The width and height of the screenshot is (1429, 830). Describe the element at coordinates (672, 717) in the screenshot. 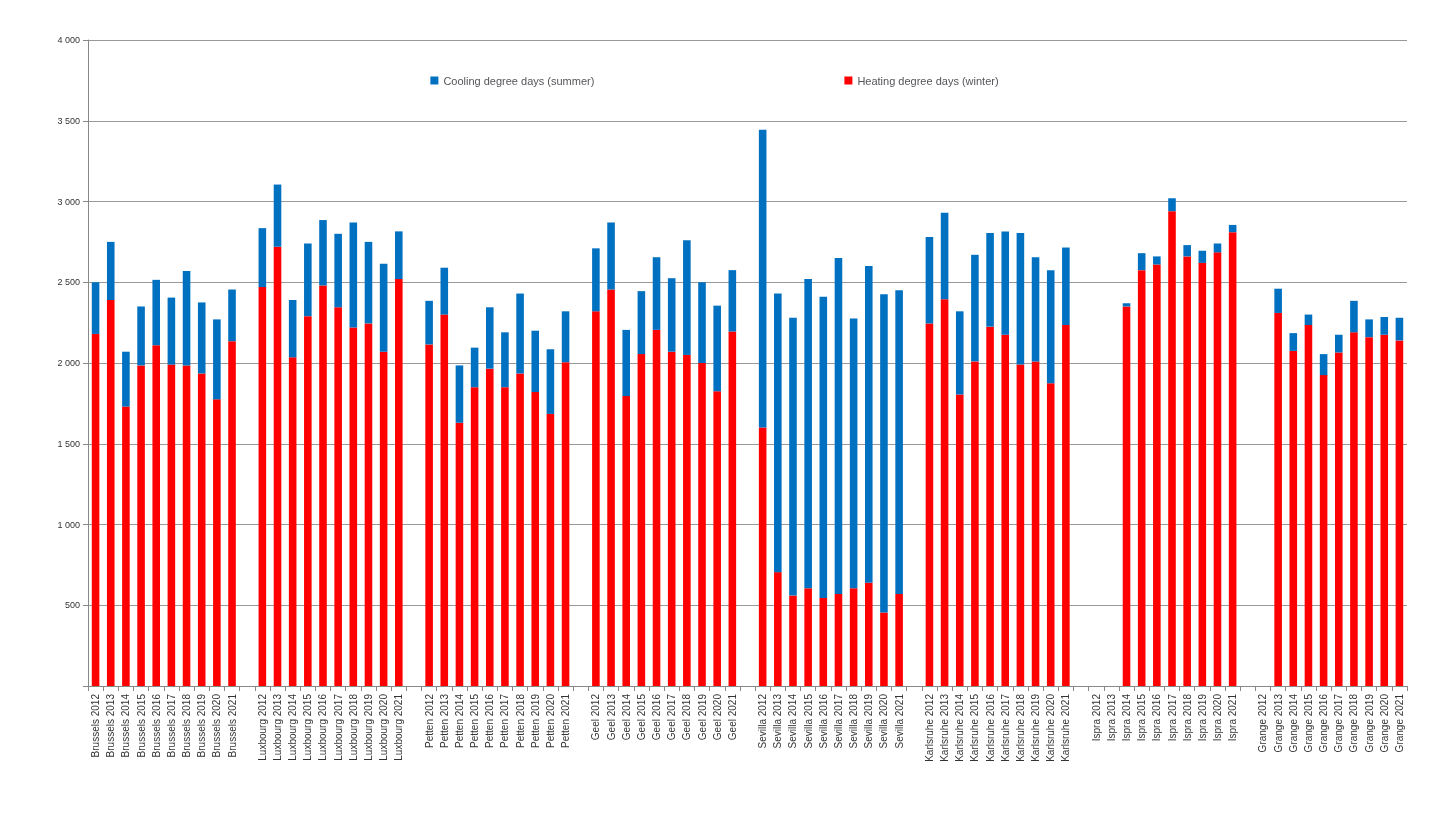

I see `x-tick-label: Geel 2017` at that location.